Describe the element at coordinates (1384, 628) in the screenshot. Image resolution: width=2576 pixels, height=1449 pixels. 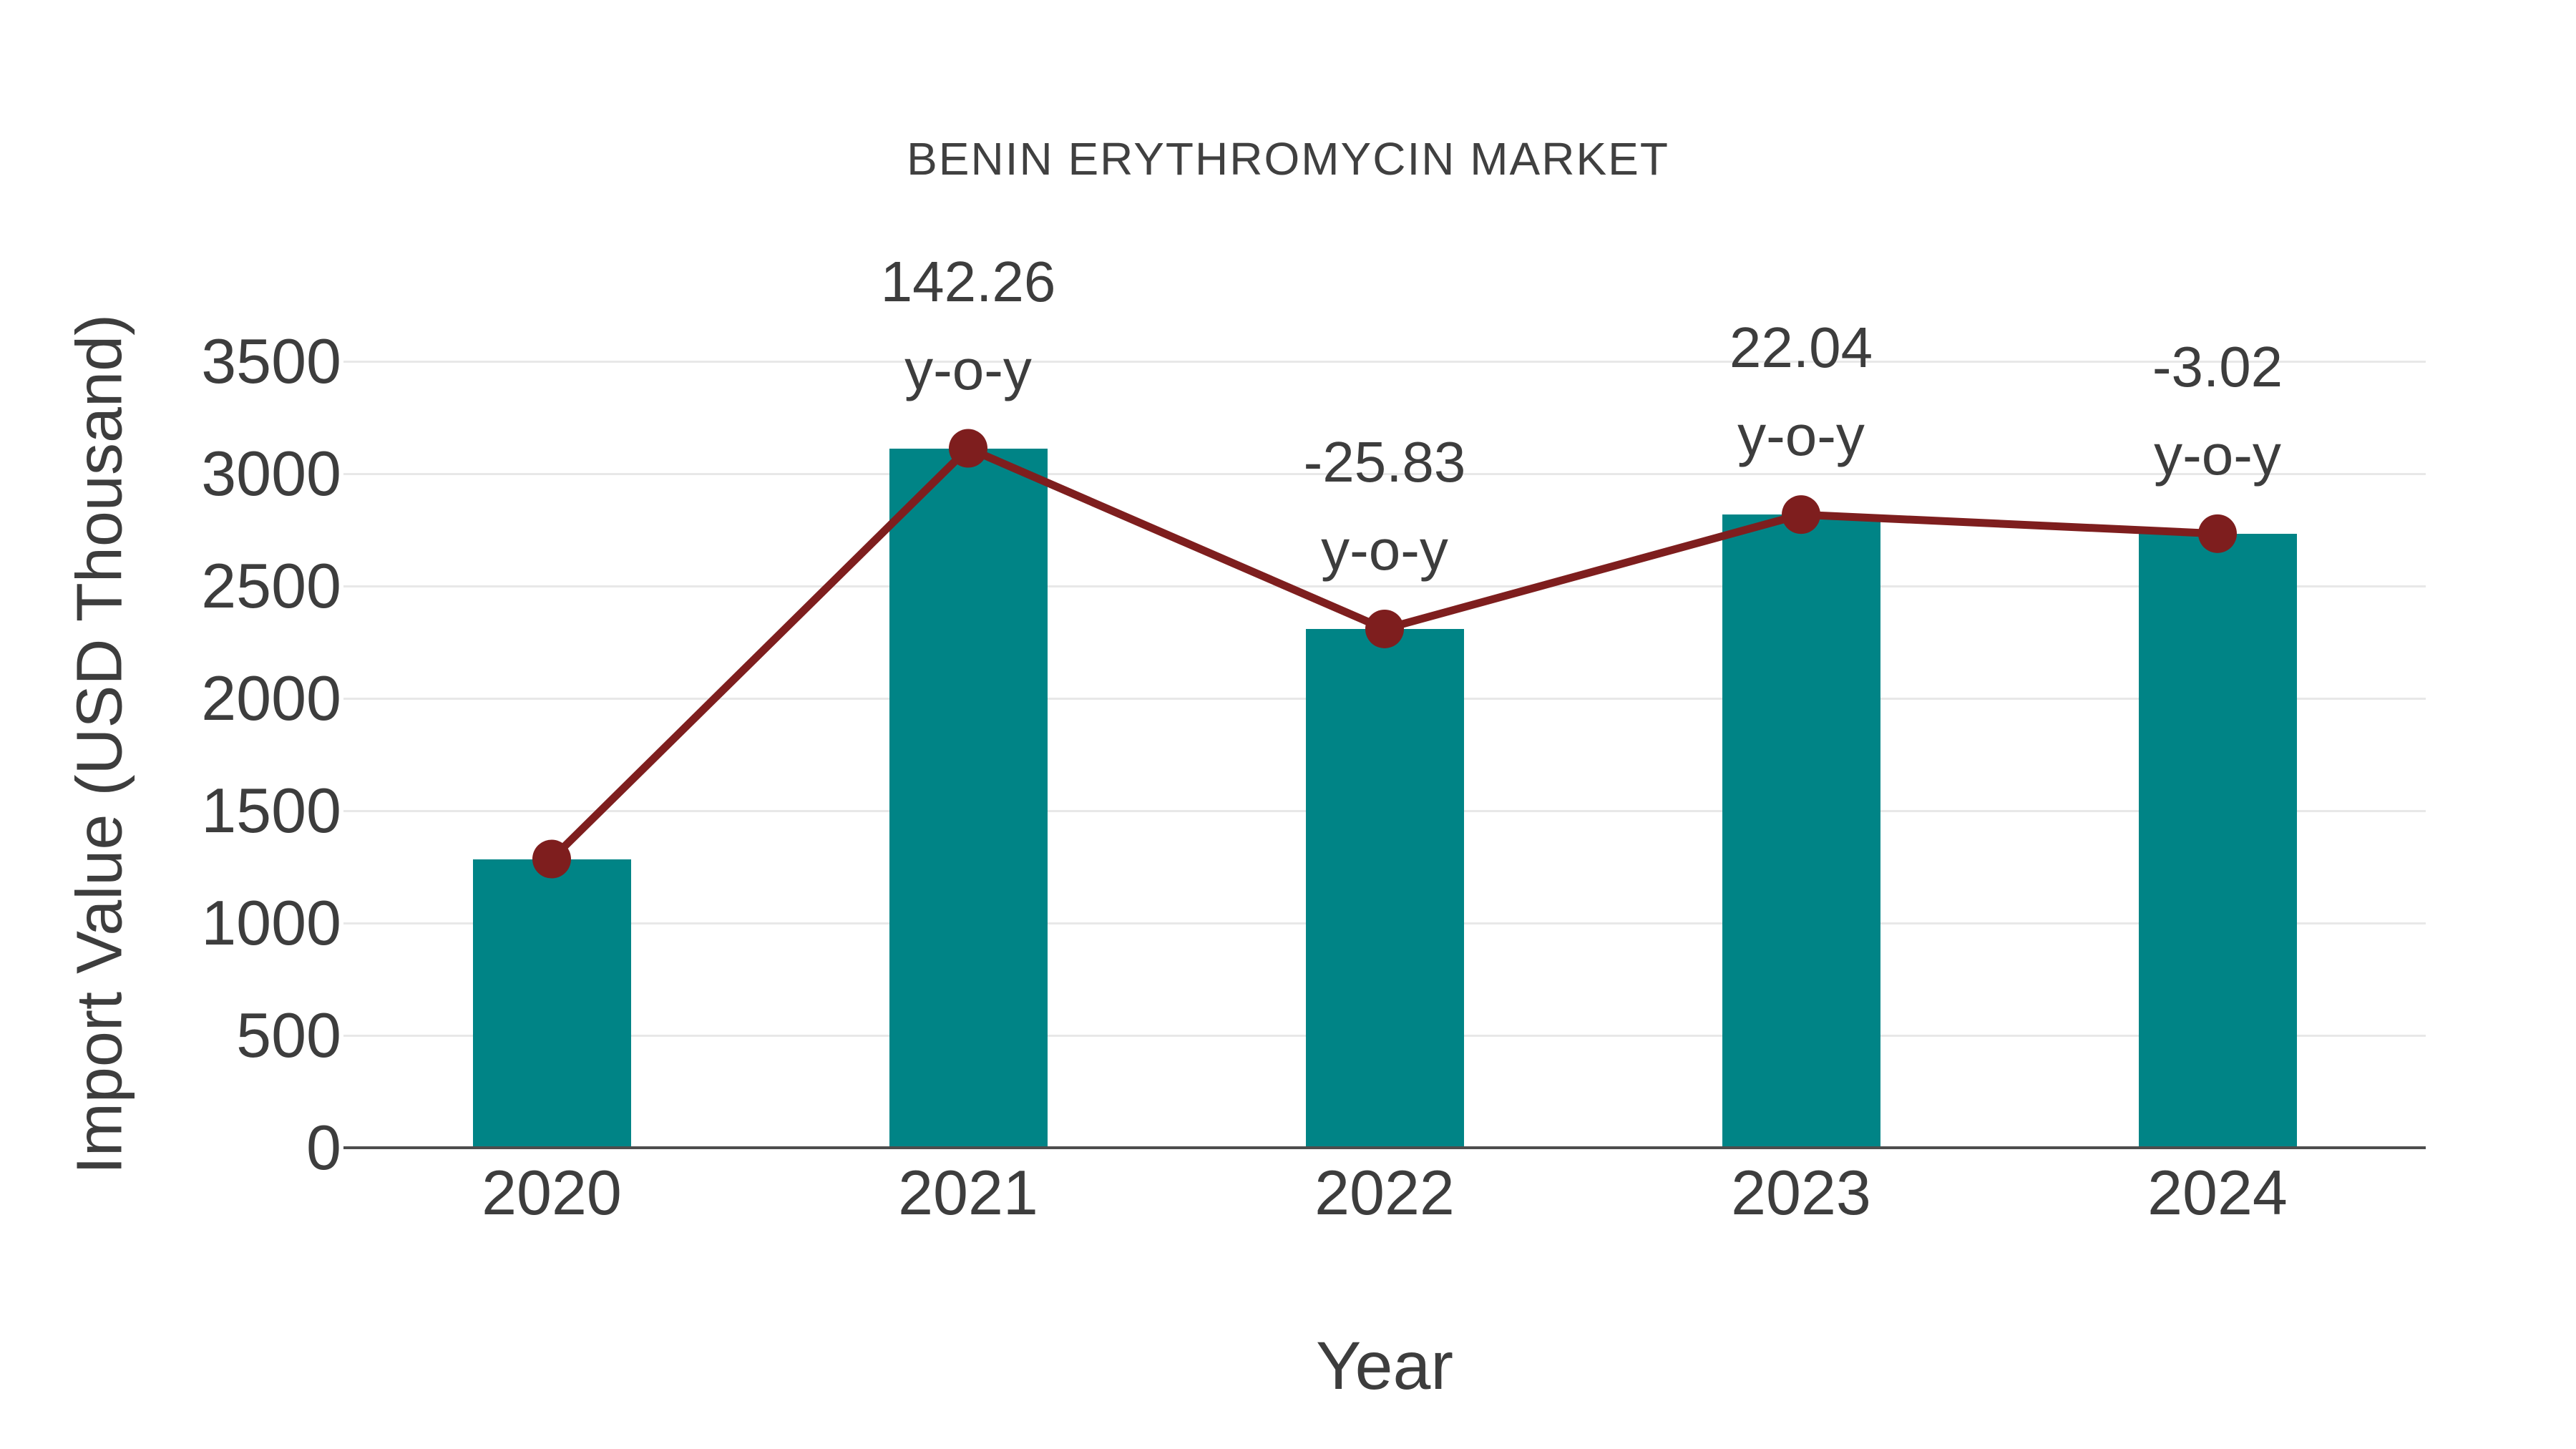
I see `line-marker-2022` at that location.